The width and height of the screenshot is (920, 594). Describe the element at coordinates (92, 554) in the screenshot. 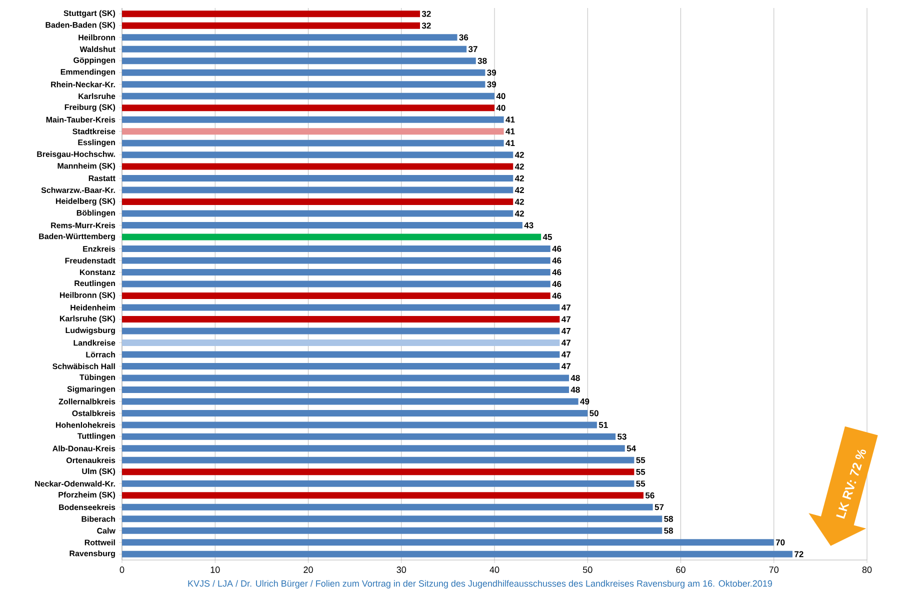

I see `y-tick-label: Ravensburg` at that location.